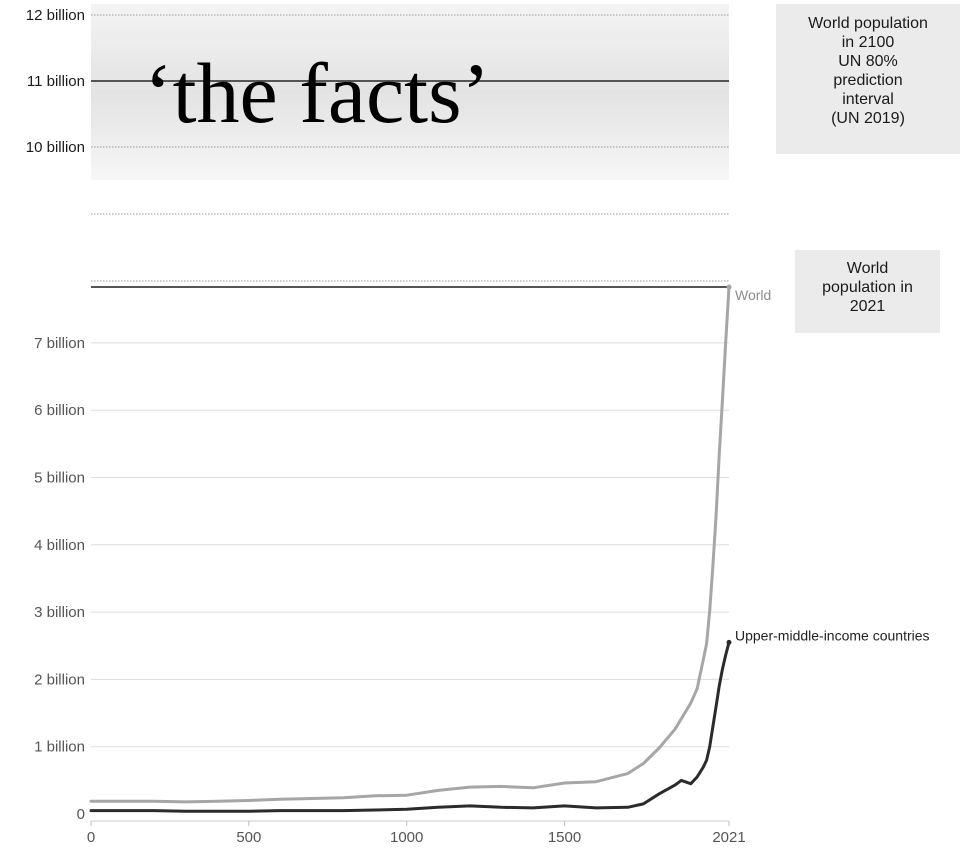 The width and height of the screenshot is (967, 850). I want to click on x-tick-labels: 0 500 1000 1500 2021, so click(416, 833).